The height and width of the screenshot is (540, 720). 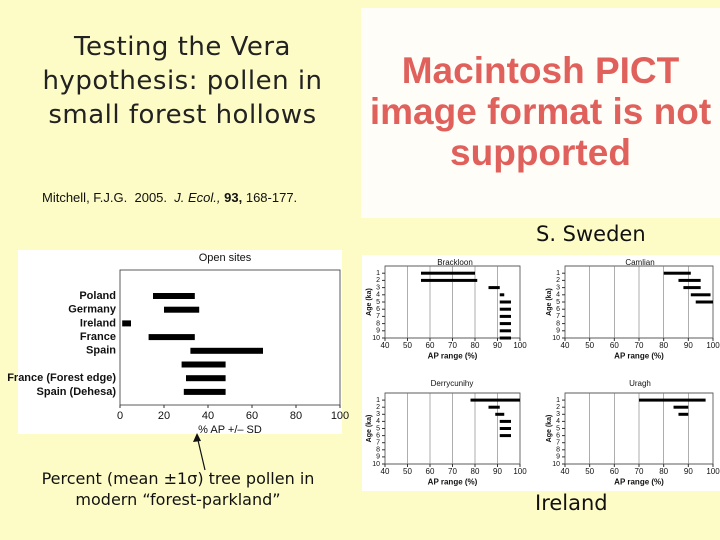 What do you see at coordinates (98, 337) in the screenshot?
I see `category-label: France` at bounding box center [98, 337].